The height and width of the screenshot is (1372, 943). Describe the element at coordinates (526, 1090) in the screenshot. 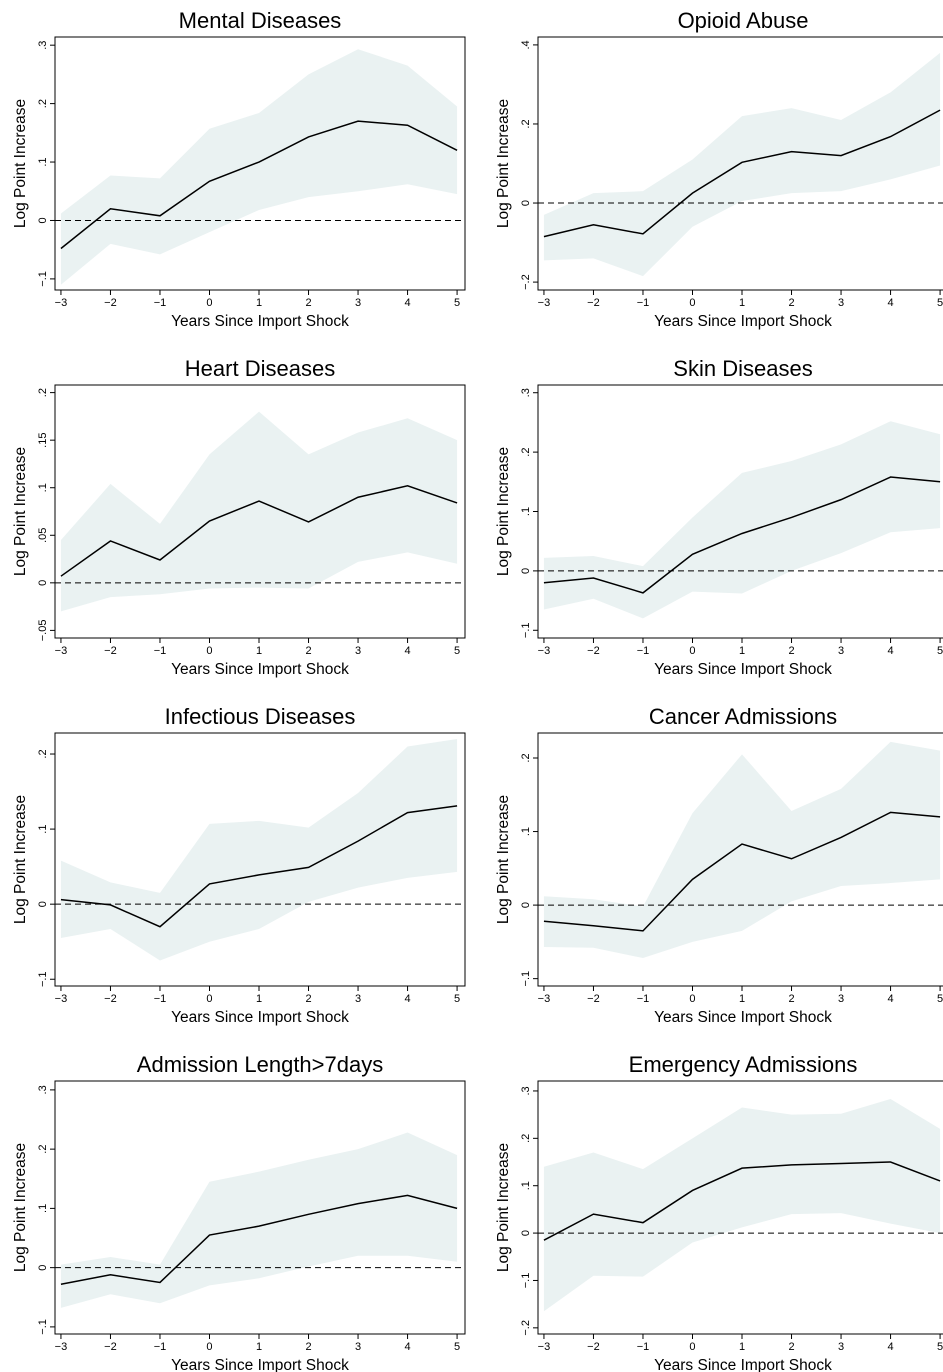

I see `y-tick-label: .3` at that location.